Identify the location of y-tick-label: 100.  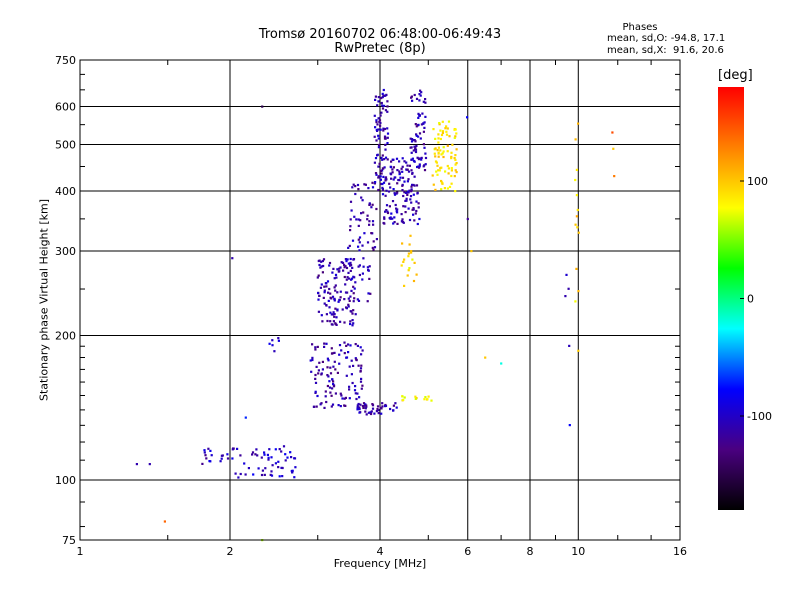
(65, 480).